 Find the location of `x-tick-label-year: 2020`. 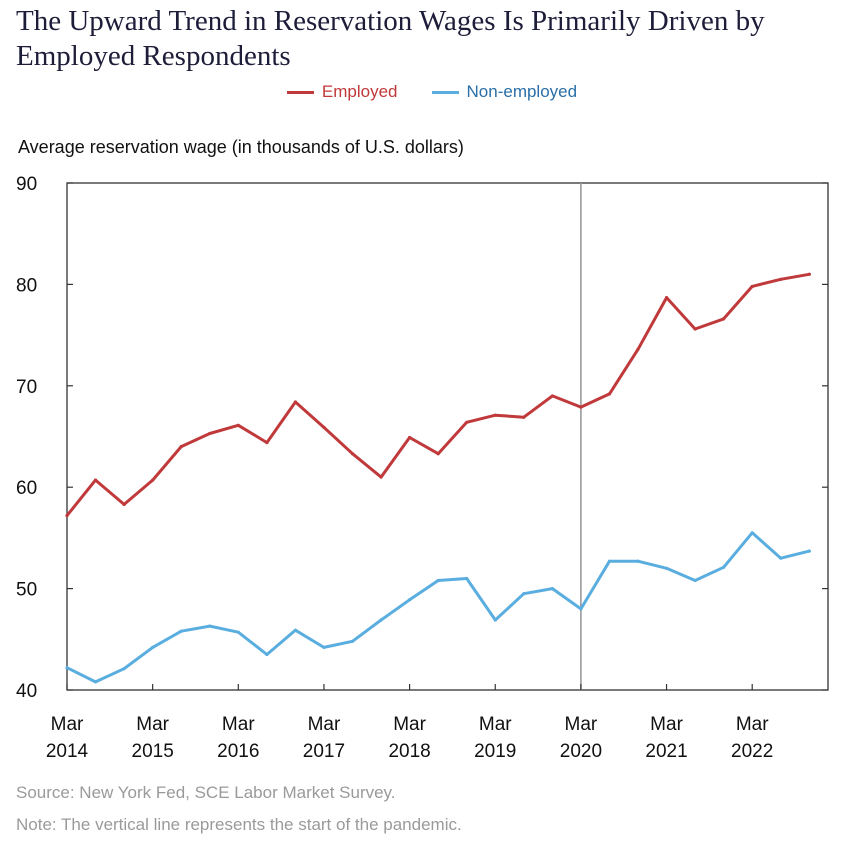

x-tick-label-year: 2020 is located at coordinates (581, 751).